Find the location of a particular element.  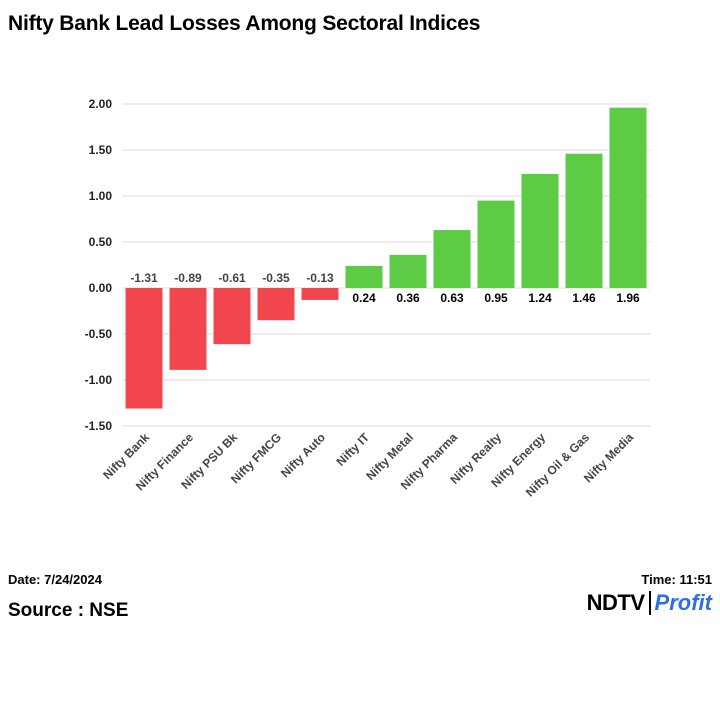

data-label: -1.31 is located at coordinates (144, 278).